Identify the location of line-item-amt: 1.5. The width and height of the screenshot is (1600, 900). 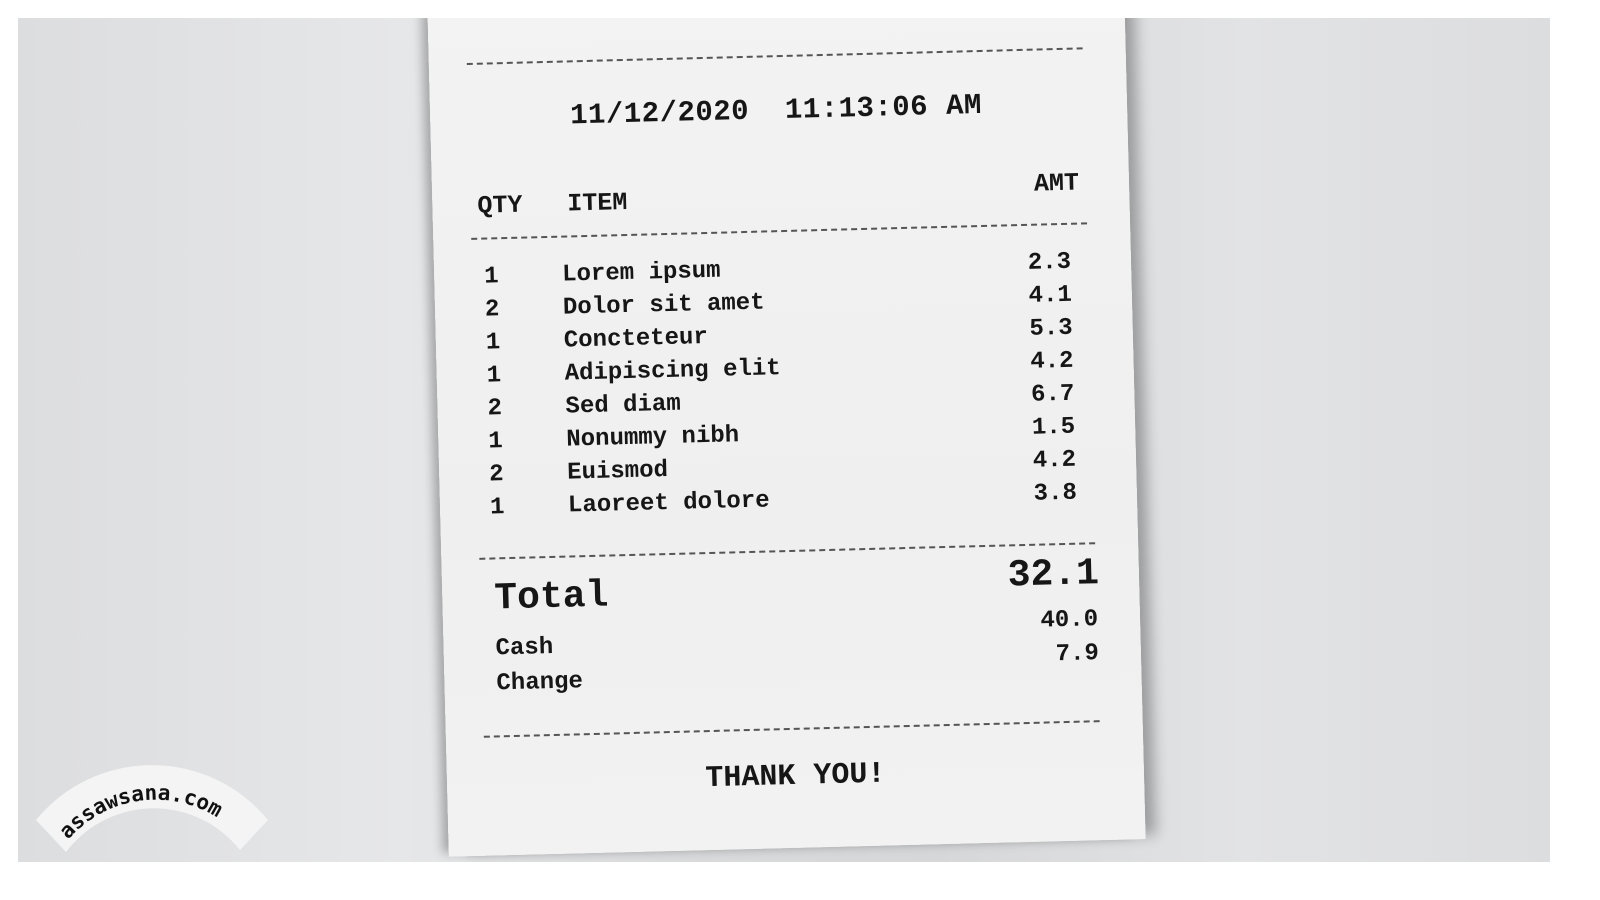
(1053, 427).